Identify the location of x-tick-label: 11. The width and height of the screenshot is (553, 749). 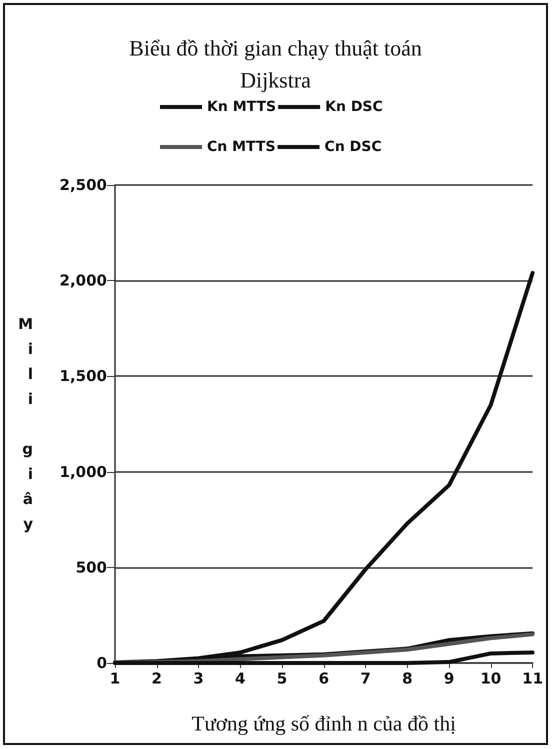
(532, 679).